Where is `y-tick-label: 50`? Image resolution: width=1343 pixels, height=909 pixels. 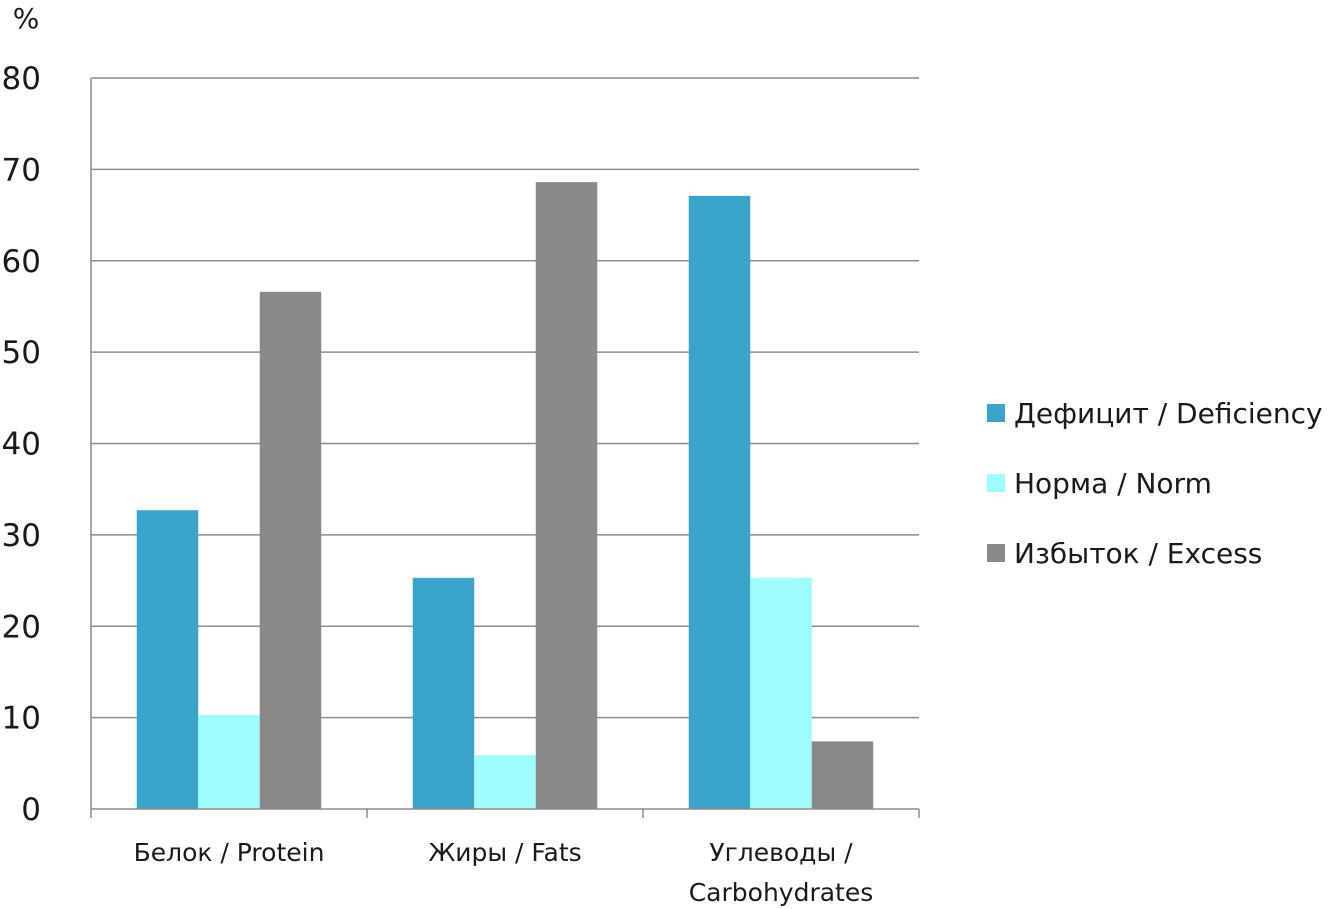
y-tick-label: 50 is located at coordinates (21, 353).